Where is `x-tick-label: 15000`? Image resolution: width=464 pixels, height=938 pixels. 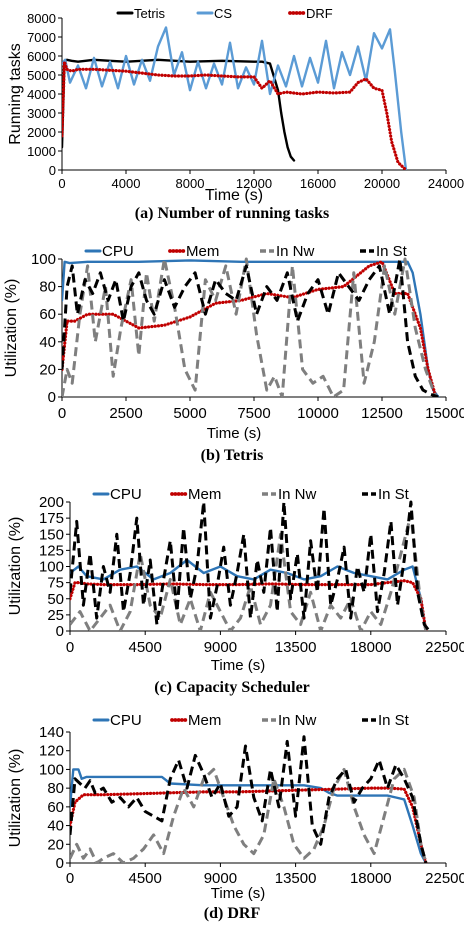 x-tick-label: 15000 is located at coordinates (444, 413).